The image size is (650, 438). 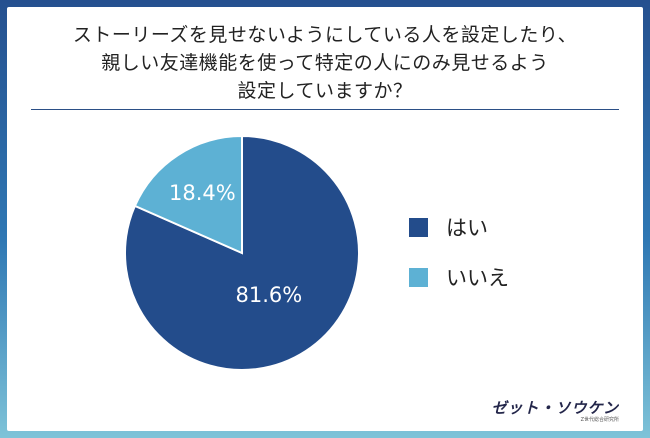 I want to click on pie-label-no: 18.4%, so click(x=202, y=193).